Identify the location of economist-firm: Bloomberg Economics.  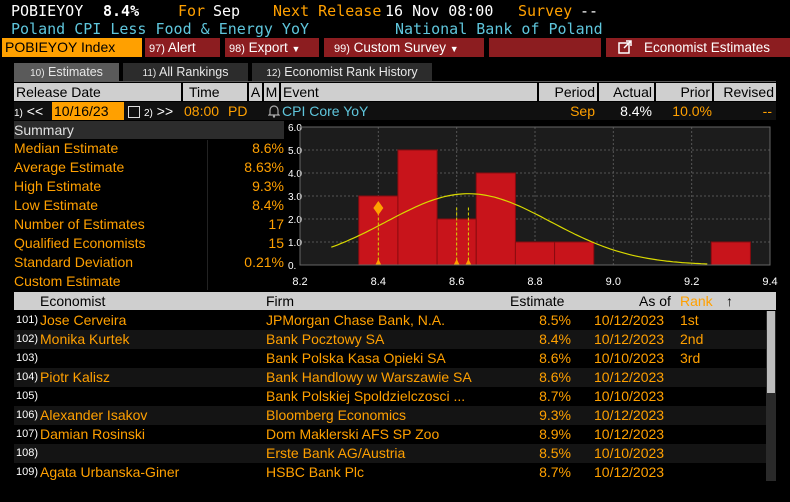
(336, 415).